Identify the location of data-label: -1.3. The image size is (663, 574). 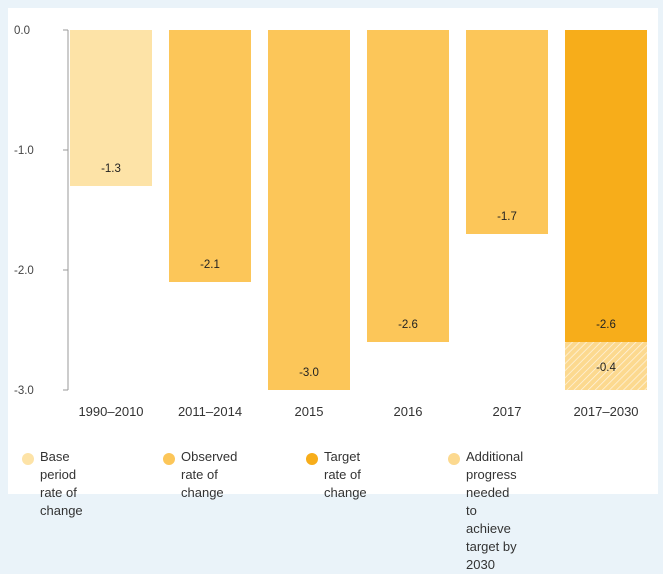
(111, 169).